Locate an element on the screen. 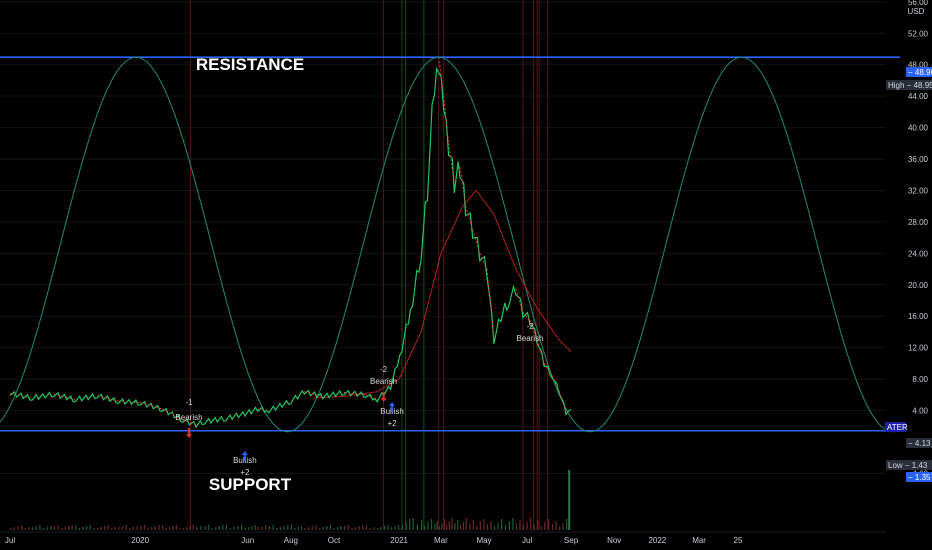 The image size is (932, 550). moving-average-line is located at coordinates (442, 294).